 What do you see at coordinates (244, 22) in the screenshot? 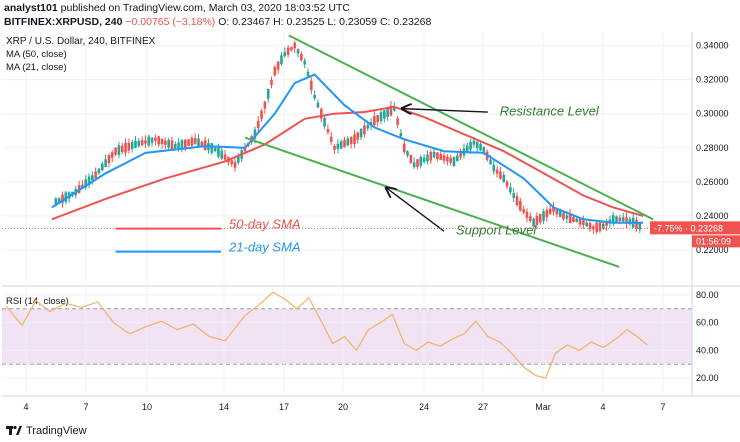
I see `open-value: O: 0.23467` at bounding box center [244, 22].